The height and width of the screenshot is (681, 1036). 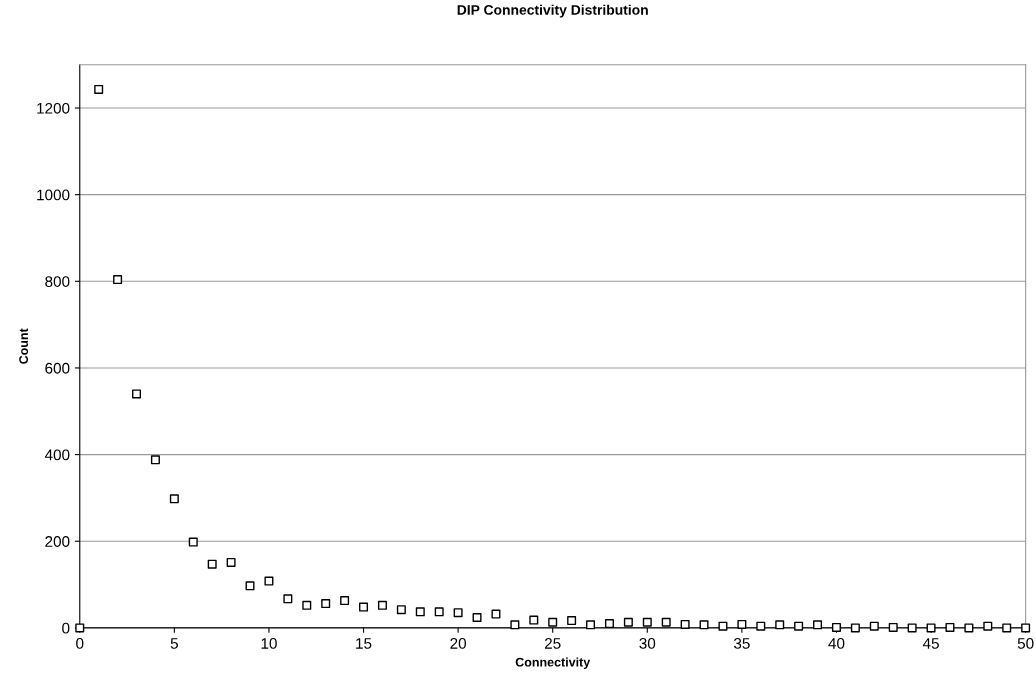 I want to click on x-tick-label: 15, so click(x=364, y=643).